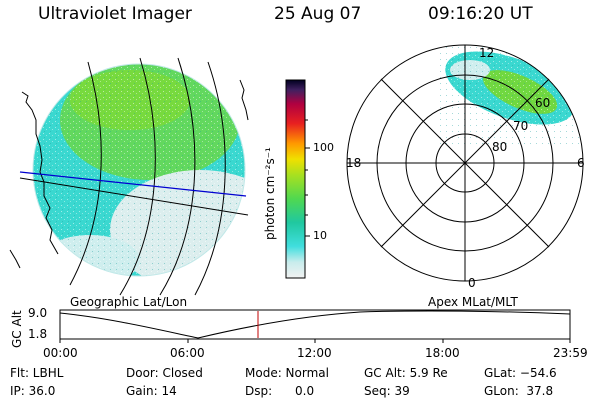  I want to click on altitude-x-tick-1200: 12:00, so click(314, 353).